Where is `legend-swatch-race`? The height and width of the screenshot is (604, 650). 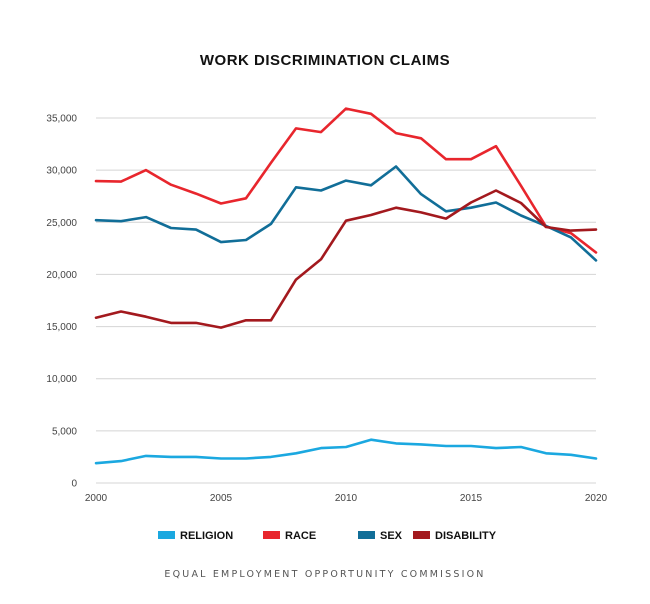
legend-swatch-race is located at coordinates (271, 535).